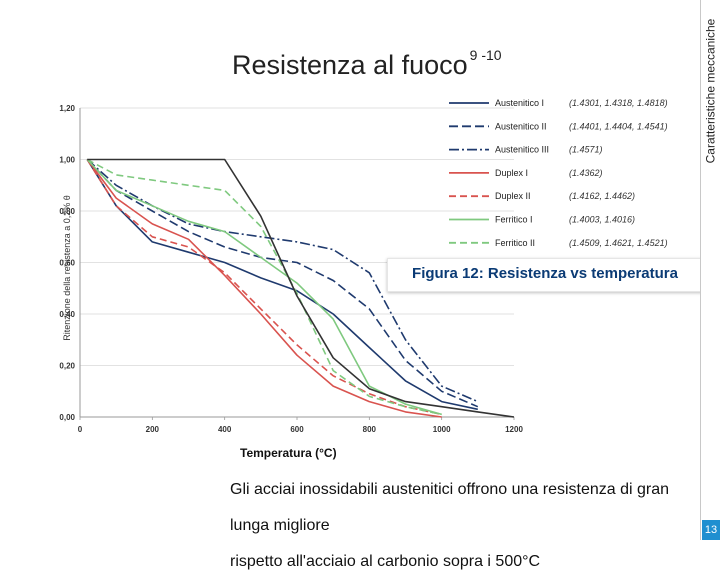  Describe the element at coordinates (67, 263) in the screenshot. I see `y-tick-label: 0,60` at that location.